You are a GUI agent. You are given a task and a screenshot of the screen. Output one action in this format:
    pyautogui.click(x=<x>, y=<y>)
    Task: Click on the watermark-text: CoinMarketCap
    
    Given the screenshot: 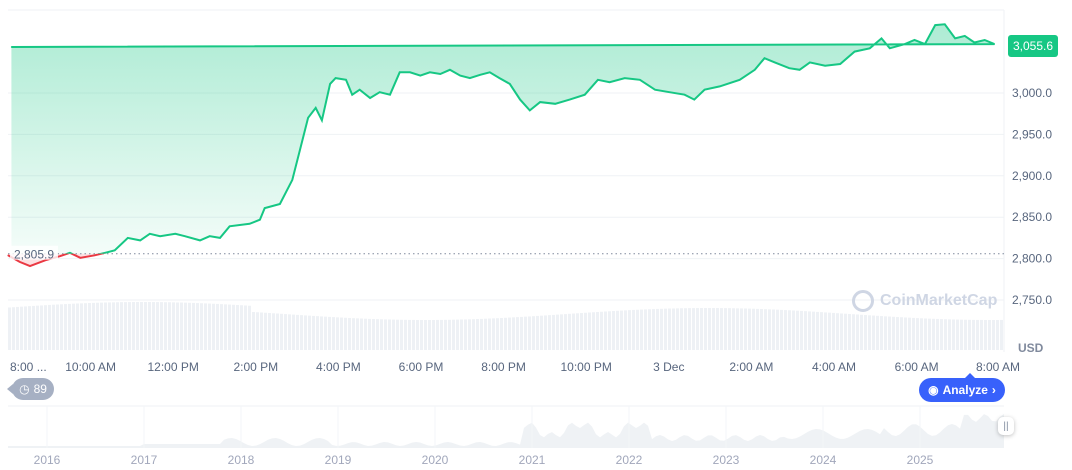 What is the action you would take?
    pyautogui.click(x=939, y=300)
    